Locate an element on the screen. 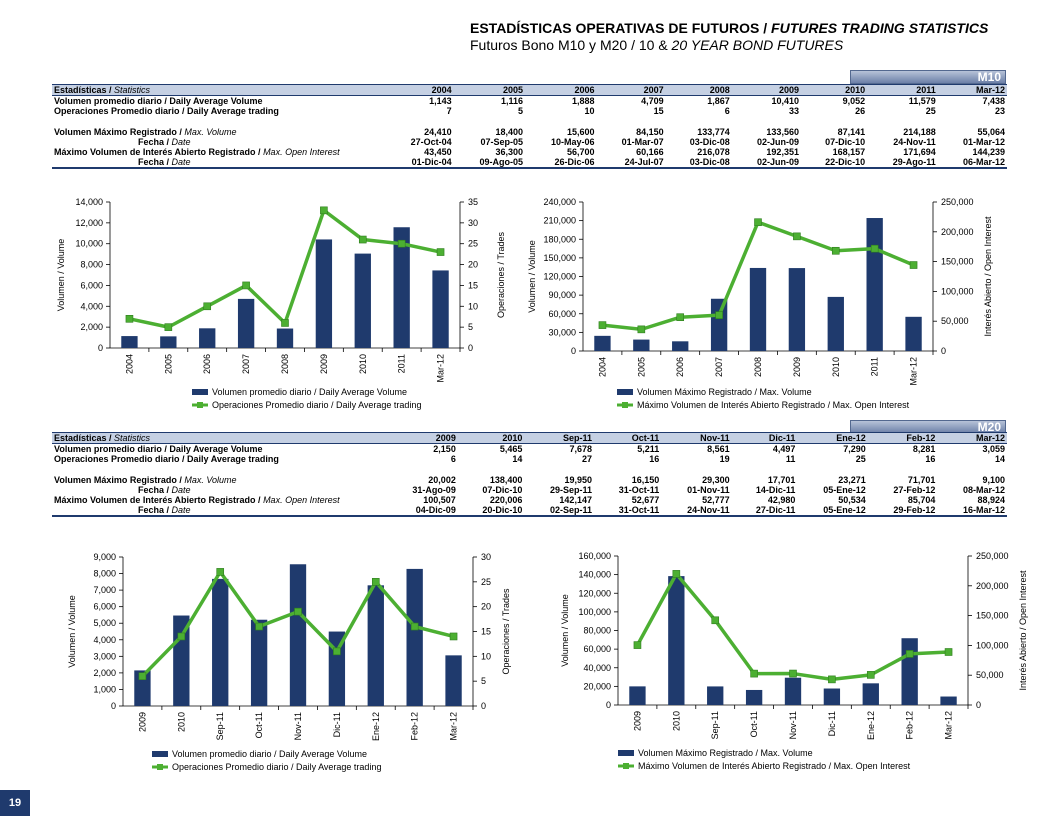  table-cell: 9,100 is located at coordinates (993, 480).